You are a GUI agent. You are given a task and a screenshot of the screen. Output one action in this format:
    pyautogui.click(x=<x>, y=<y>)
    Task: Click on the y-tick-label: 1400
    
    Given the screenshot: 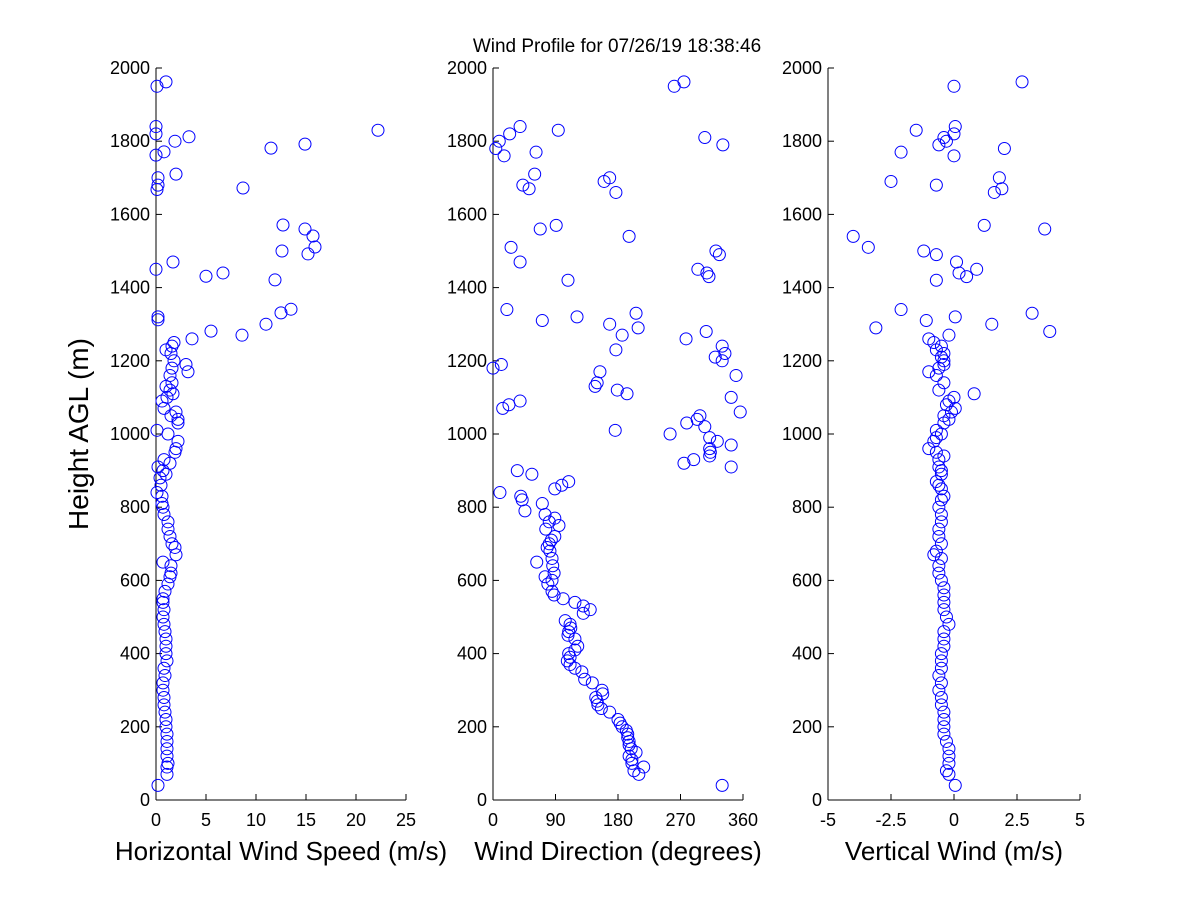 What is the action you would take?
    pyautogui.click(x=130, y=288)
    